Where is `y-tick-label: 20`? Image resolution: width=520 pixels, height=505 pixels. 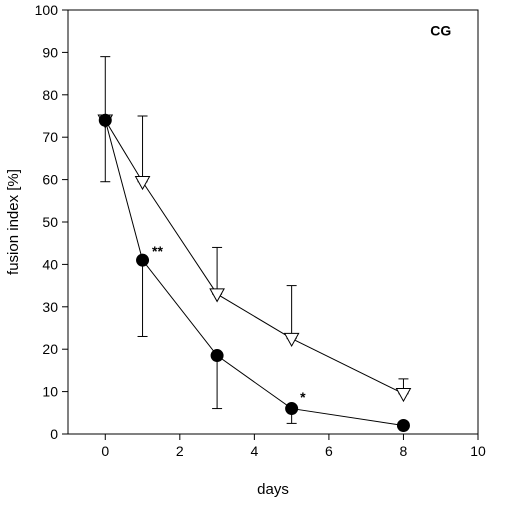
y-tick-label: 20 is located at coordinates (50, 349).